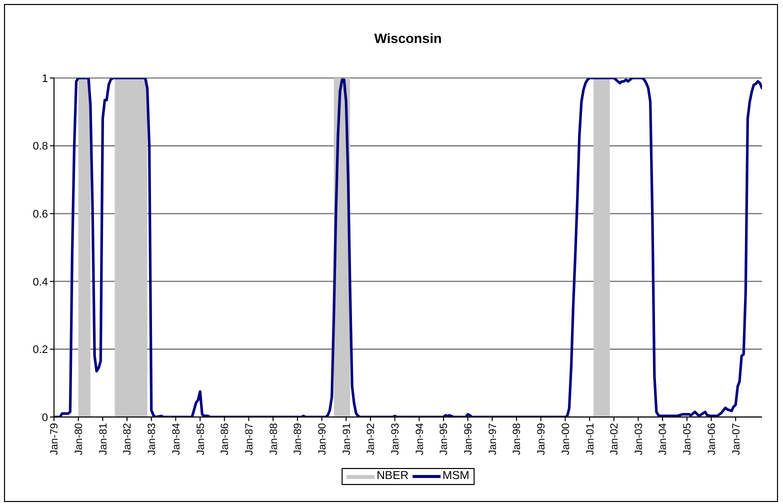 The height and width of the screenshot is (504, 783). What do you see at coordinates (176, 439) in the screenshot?
I see `x-tick-label: Jan-84` at bounding box center [176, 439].